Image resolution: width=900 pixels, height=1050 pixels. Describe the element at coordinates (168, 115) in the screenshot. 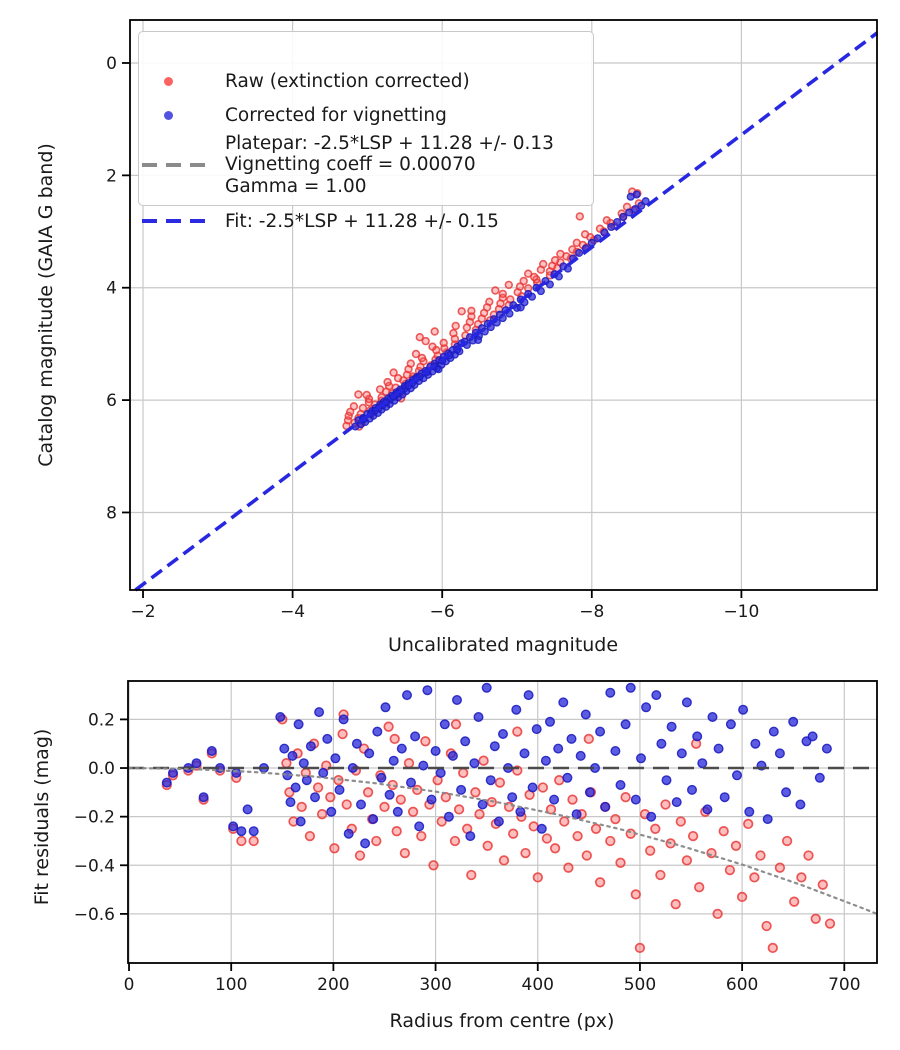

I see `corrected-legend-marker-icon` at that location.